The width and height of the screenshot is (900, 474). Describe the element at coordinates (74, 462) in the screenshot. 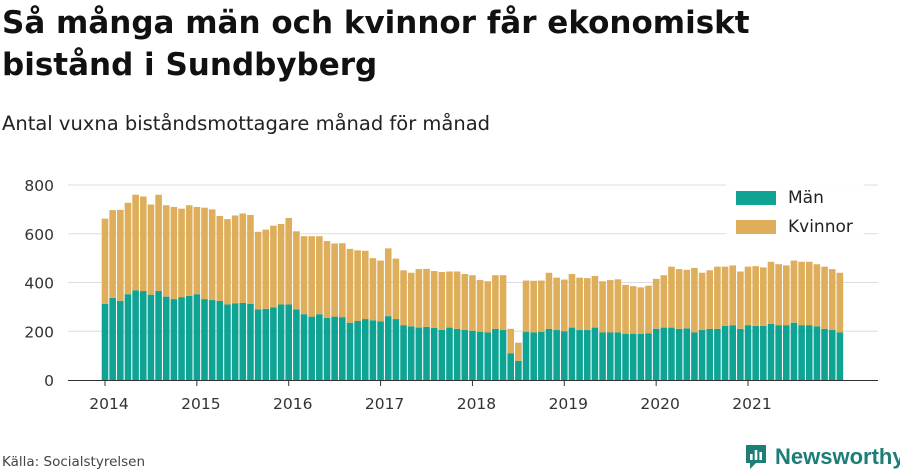

I see `source-note: Källa: Socialstyrelsen` at that location.